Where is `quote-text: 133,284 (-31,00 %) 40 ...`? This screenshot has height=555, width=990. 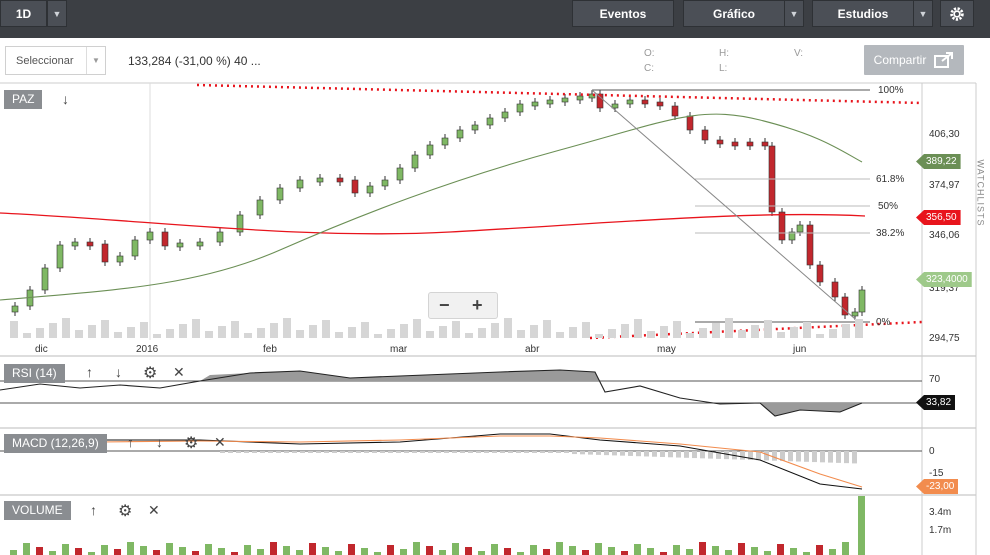
quote-text: 133,284 (-31,00 %) 40 ... is located at coordinates (194, 61).